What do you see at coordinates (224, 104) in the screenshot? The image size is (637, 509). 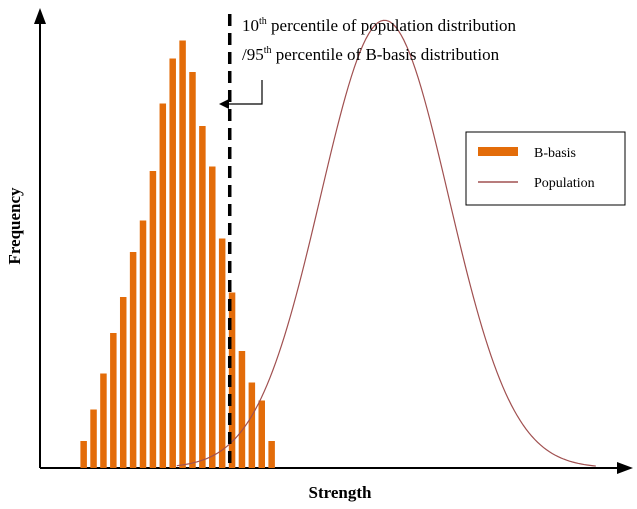 I see `annotation-arrow-icon` at bounding box center [224, 104].